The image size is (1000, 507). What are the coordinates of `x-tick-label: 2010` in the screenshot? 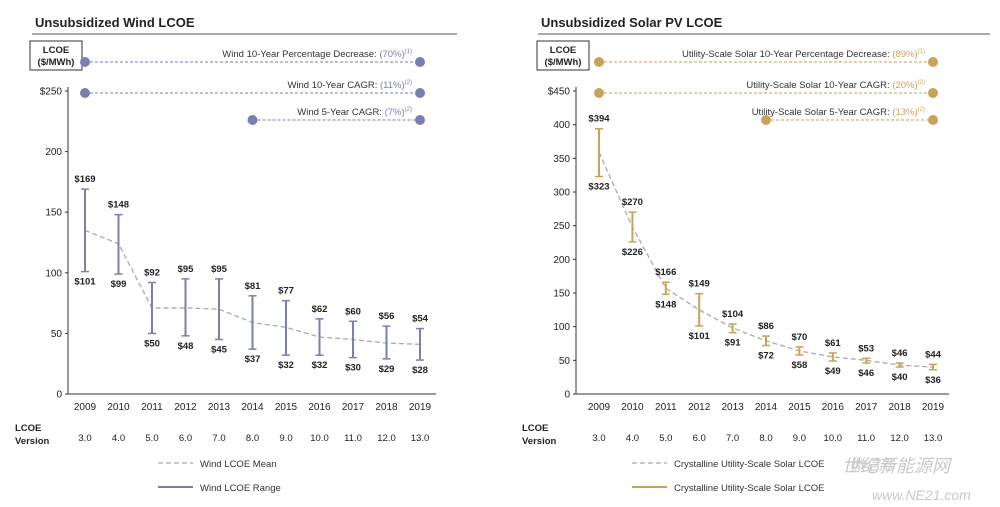 It's located at (632, 407).